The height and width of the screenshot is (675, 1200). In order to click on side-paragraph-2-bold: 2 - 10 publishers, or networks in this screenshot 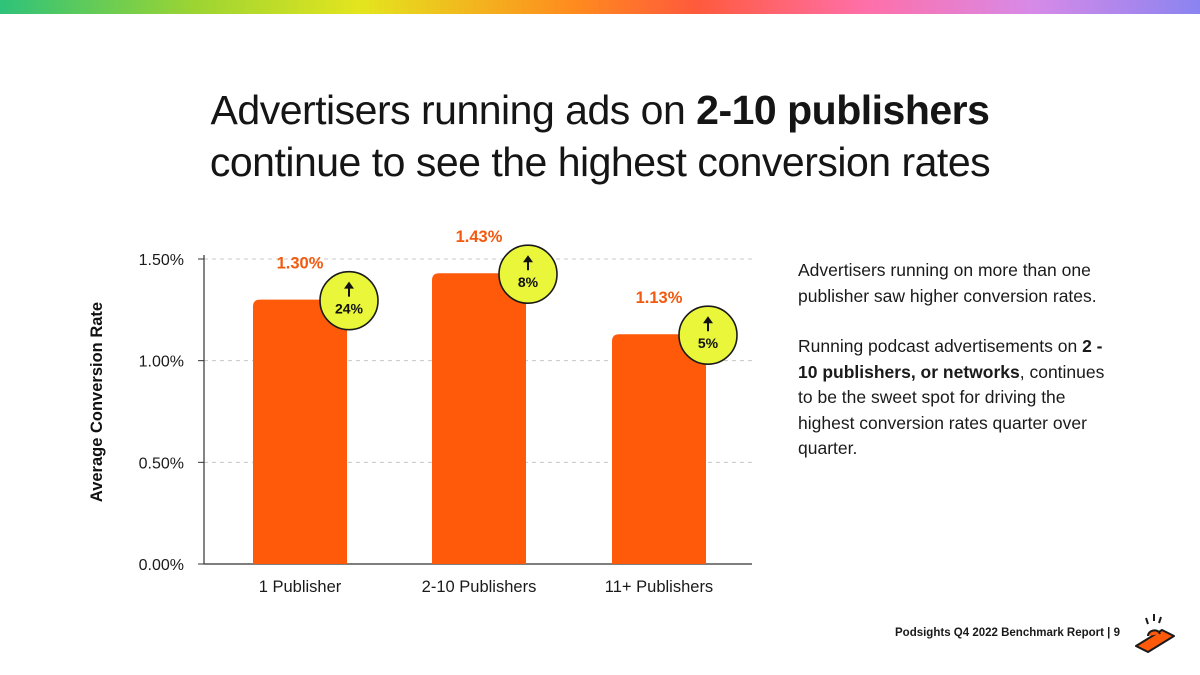, I will do `click(950, 359)`.